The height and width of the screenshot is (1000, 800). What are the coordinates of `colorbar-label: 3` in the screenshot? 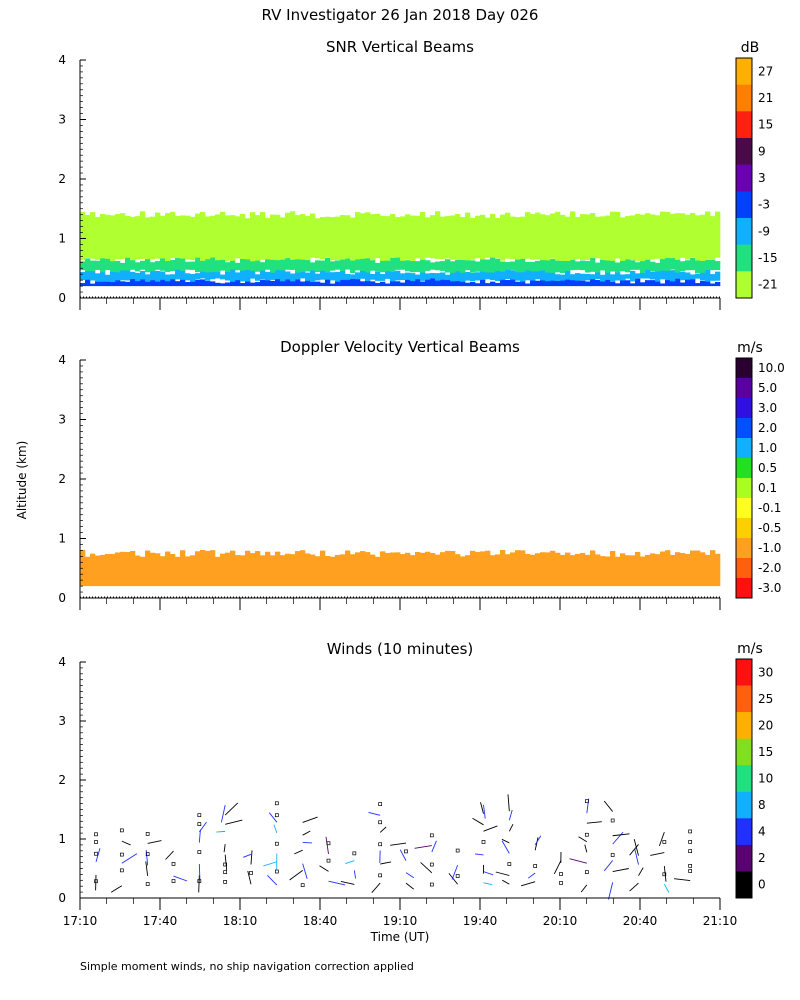 It's located at (762, 178).